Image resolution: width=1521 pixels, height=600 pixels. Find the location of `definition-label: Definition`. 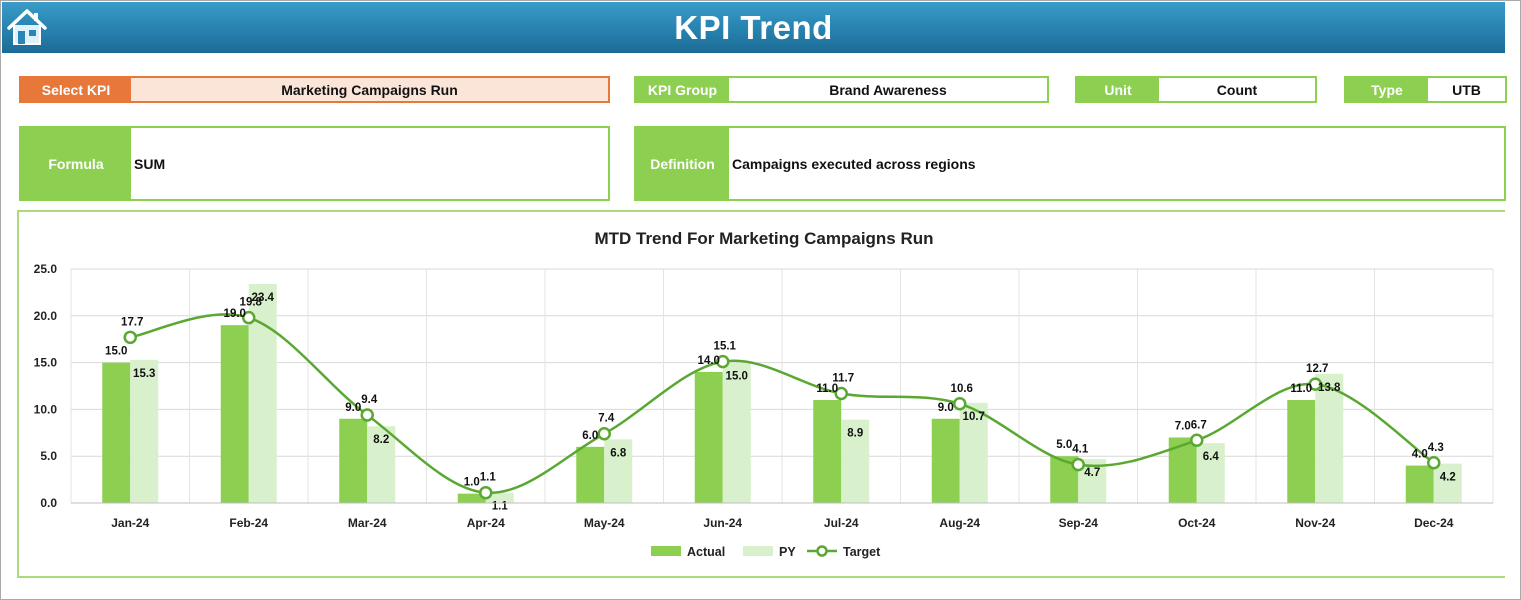

definition-label: Definition is located at coordinates (682, 163).